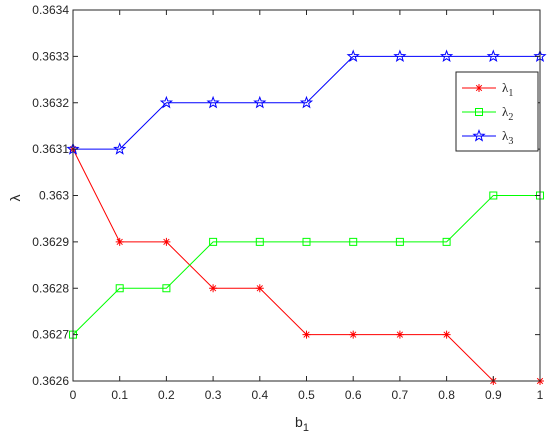 This screenshot has height=437, width=550. What do you see at coordinates (507, 89) in the screenshot?
I see `legend-label: λ1` at bounding box center [507, 89].